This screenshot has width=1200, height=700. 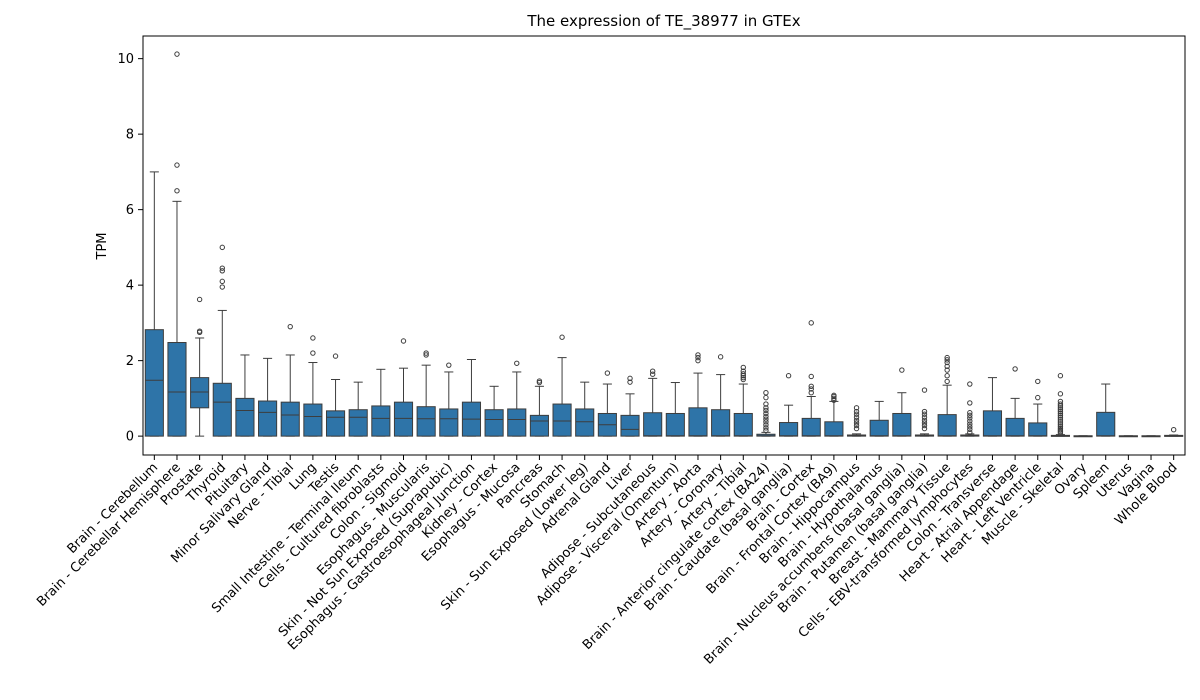 What do you see at coordinates (125, 59) in the screenshot?
I see `y-tick-label: 10` at bounding box center [125, 59].